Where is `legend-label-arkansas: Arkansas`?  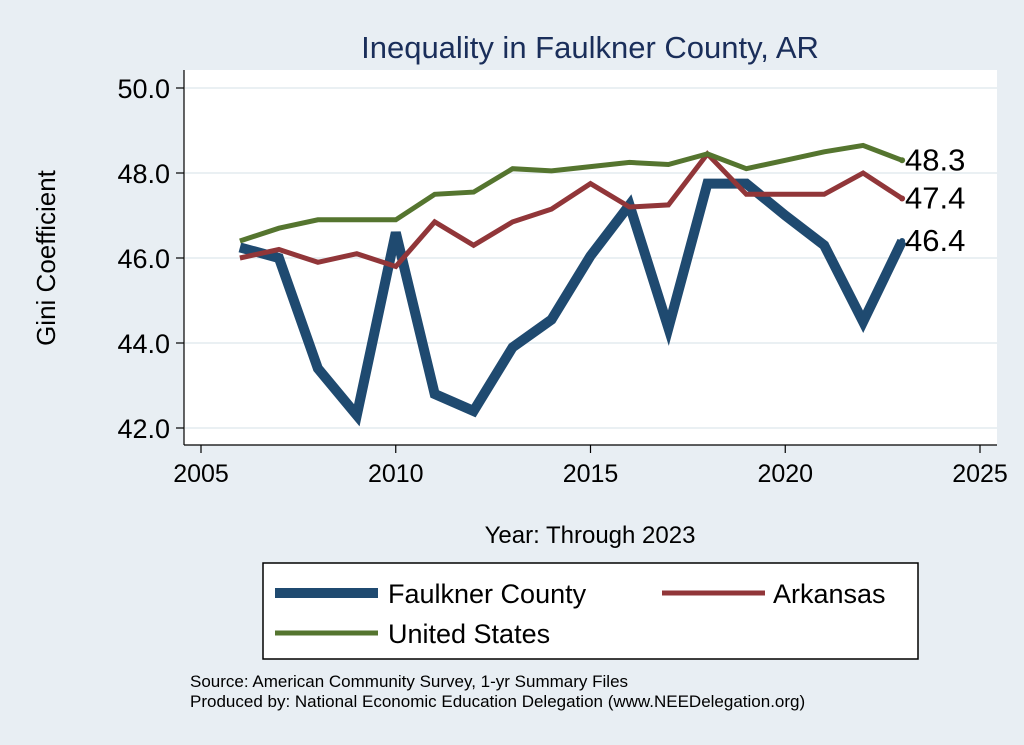 legend-label-arkansas: Arkansas is located at coordinates (829, 594).